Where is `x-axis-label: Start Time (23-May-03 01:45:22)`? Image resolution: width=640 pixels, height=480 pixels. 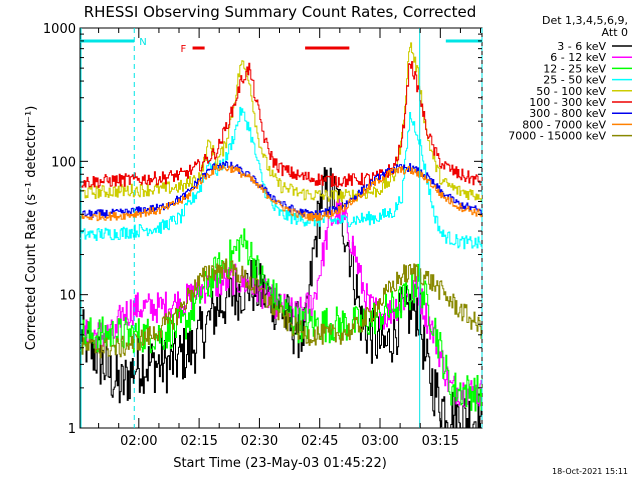 x-axis-label: Start Time (23-May-03 01:45:22) is located at coordinates (280, 463).